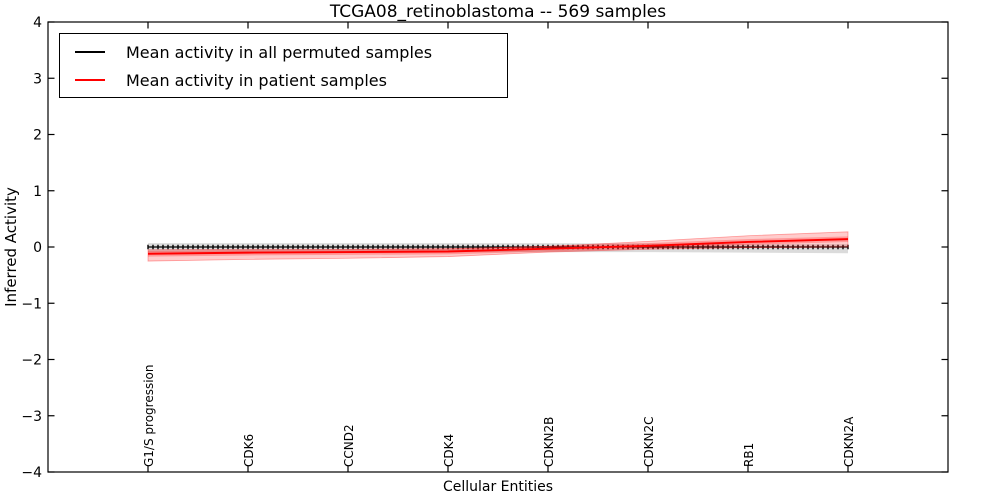  What do you see at coordinates (498, 487) in the screenshot?
I see `x-axis-label: Cellular Entities` at bounding box center [498, 487].